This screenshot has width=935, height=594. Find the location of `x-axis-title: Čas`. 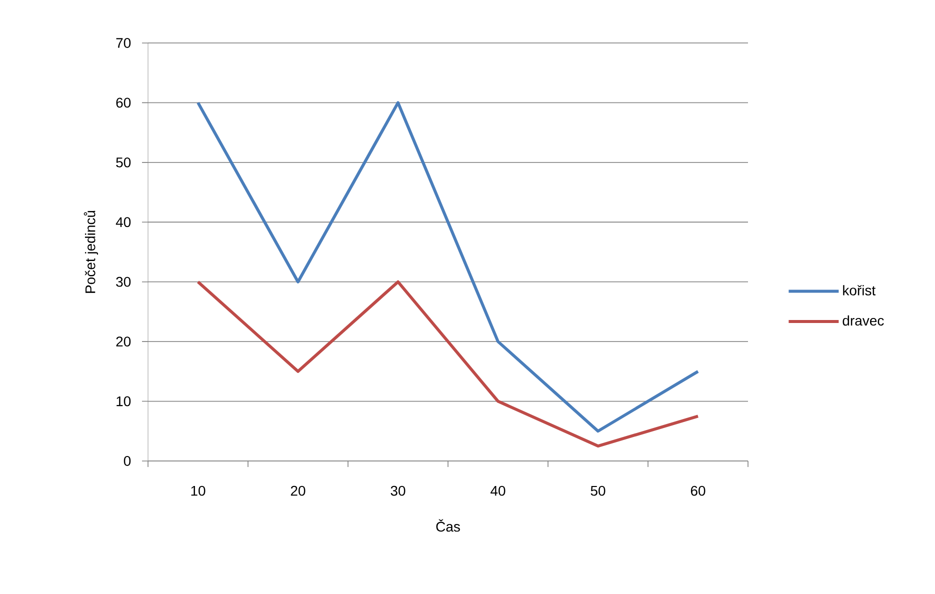

x-axis-title: Čas is located at coordinates (448, 525).